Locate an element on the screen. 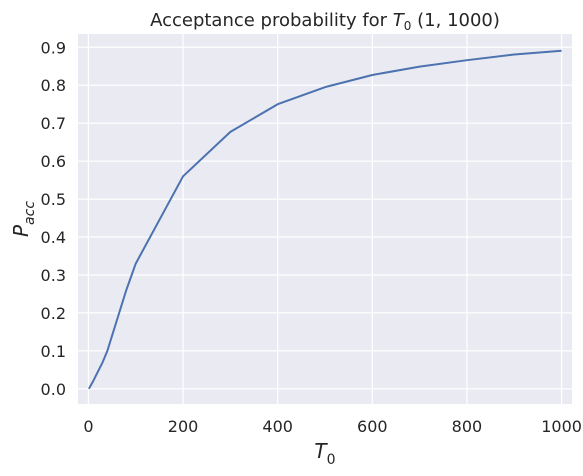 This screenshot has height=476, width=583. y-tick-label-9: 0.9 is located at coordinates (53, 47).